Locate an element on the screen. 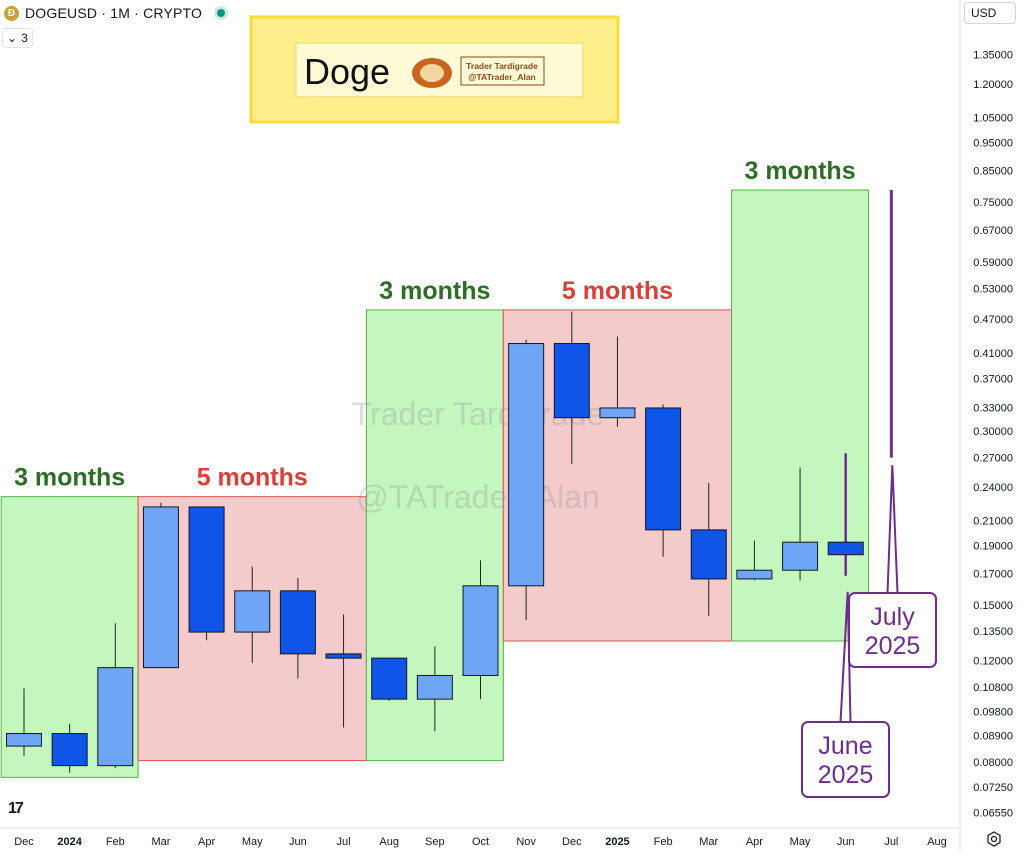  symbol-title: DOGEUSD · 1M · CRYPTO is located at coordinates (114, 13).